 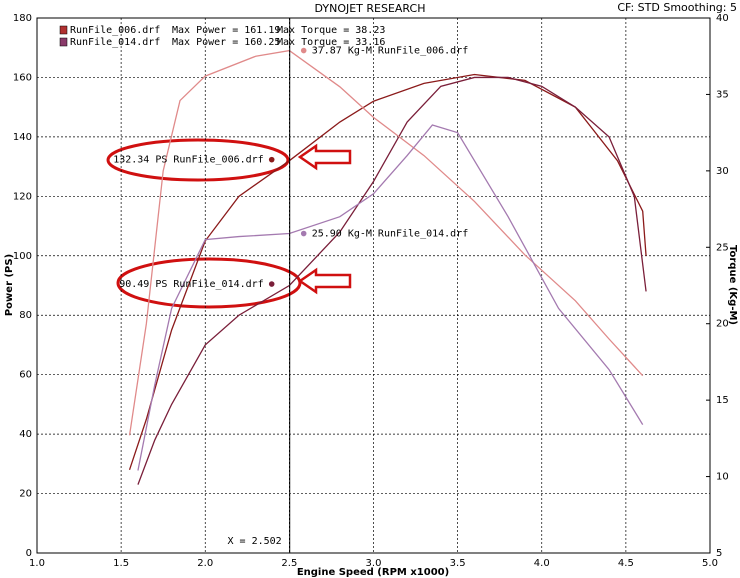 I want to click on y-tick-label: 160, so click(x=22, y=77).